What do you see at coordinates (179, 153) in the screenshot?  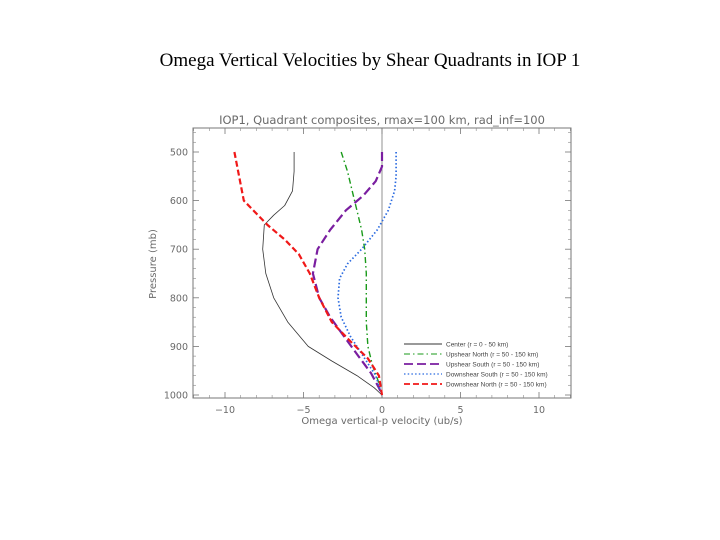 I see `y-tick-label: 500` at bounding box center [179, 153].